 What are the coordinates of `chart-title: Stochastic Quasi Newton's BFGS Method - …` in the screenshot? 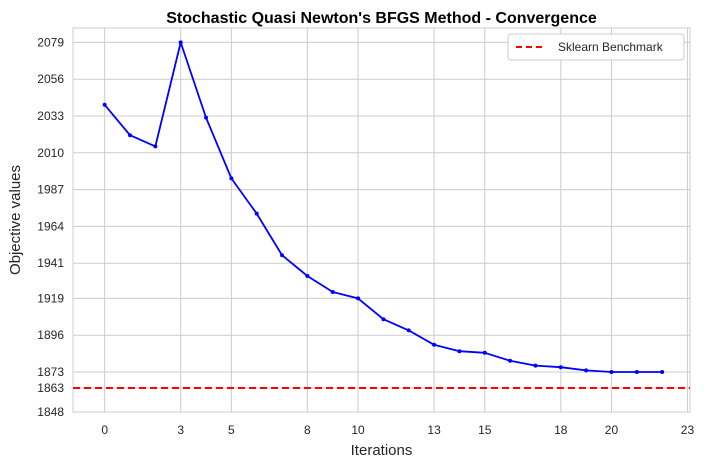 It's located at (381, 18).